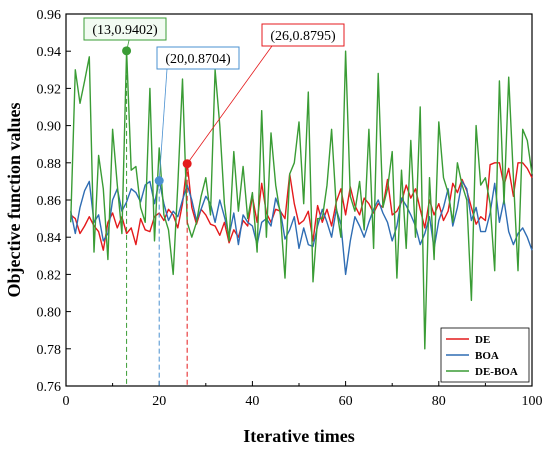 This screenshot has height=451, width=550. I want to click on annotation-label: (20,0.8704), so click(198, 59).